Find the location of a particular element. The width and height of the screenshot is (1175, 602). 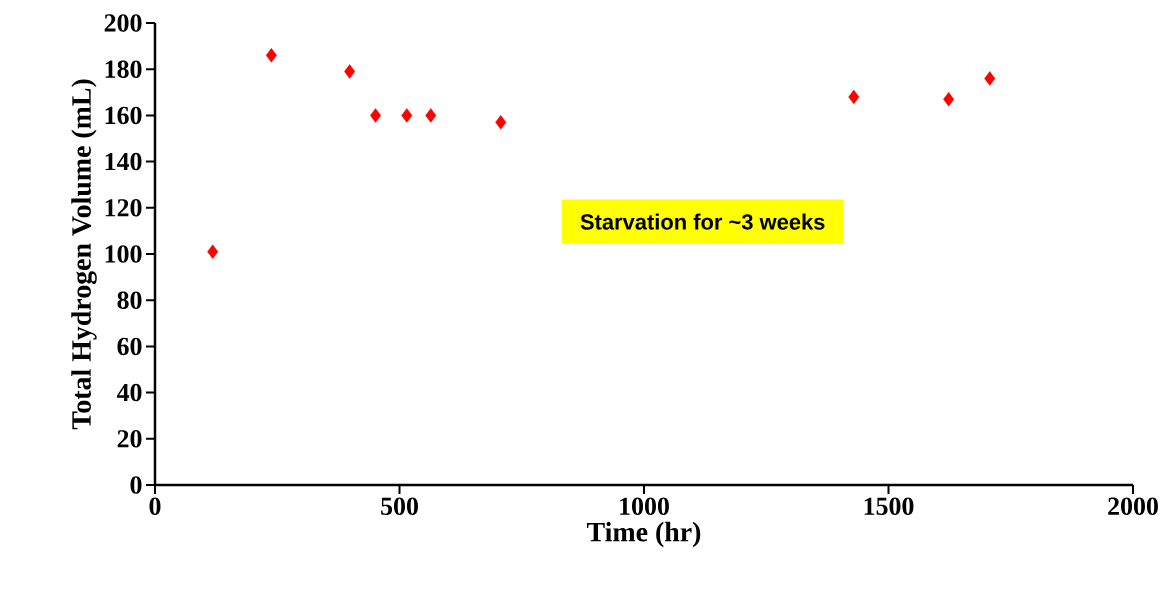

x-tick-label: 1500 is located at coordinates (889, 506).